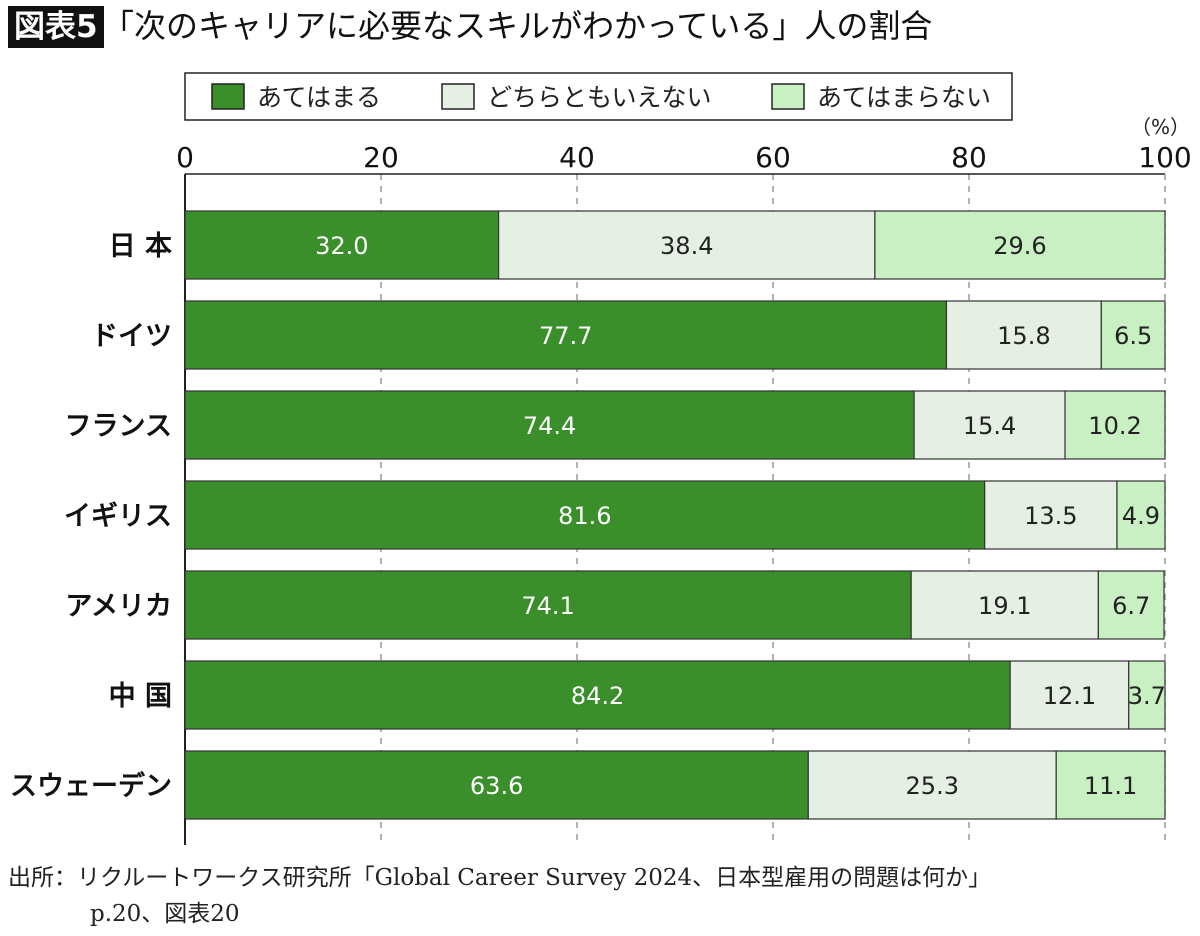 The height and width of the screenshot is (936, 1200). What do you see at coordinates (56, 27) in the screenshot?
I see `figure-number-badge: 図表5` at bounding box center [56, 27].